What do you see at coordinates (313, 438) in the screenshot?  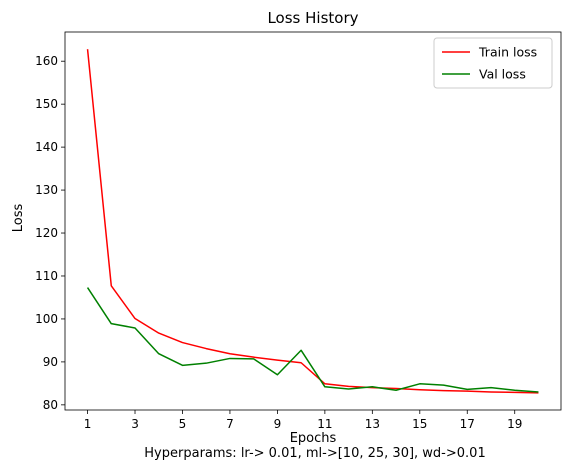 I see `x-axis-label: Epochs` at bounding box center [313, 438].